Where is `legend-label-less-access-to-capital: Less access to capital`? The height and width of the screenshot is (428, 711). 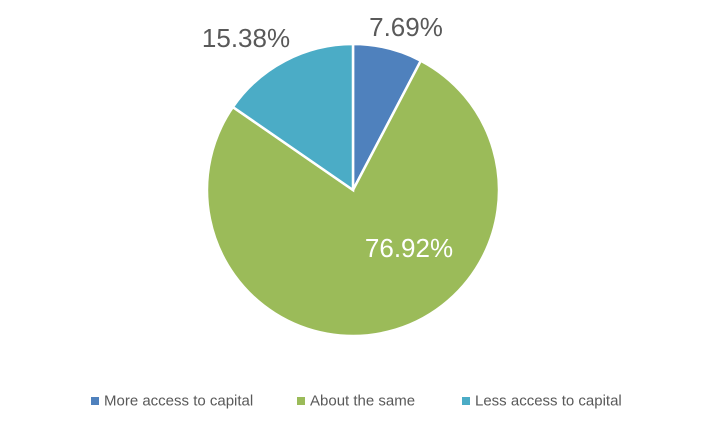 legend-label-less-access-to-capital: Less access to capital is located at coordinates (548, 401).